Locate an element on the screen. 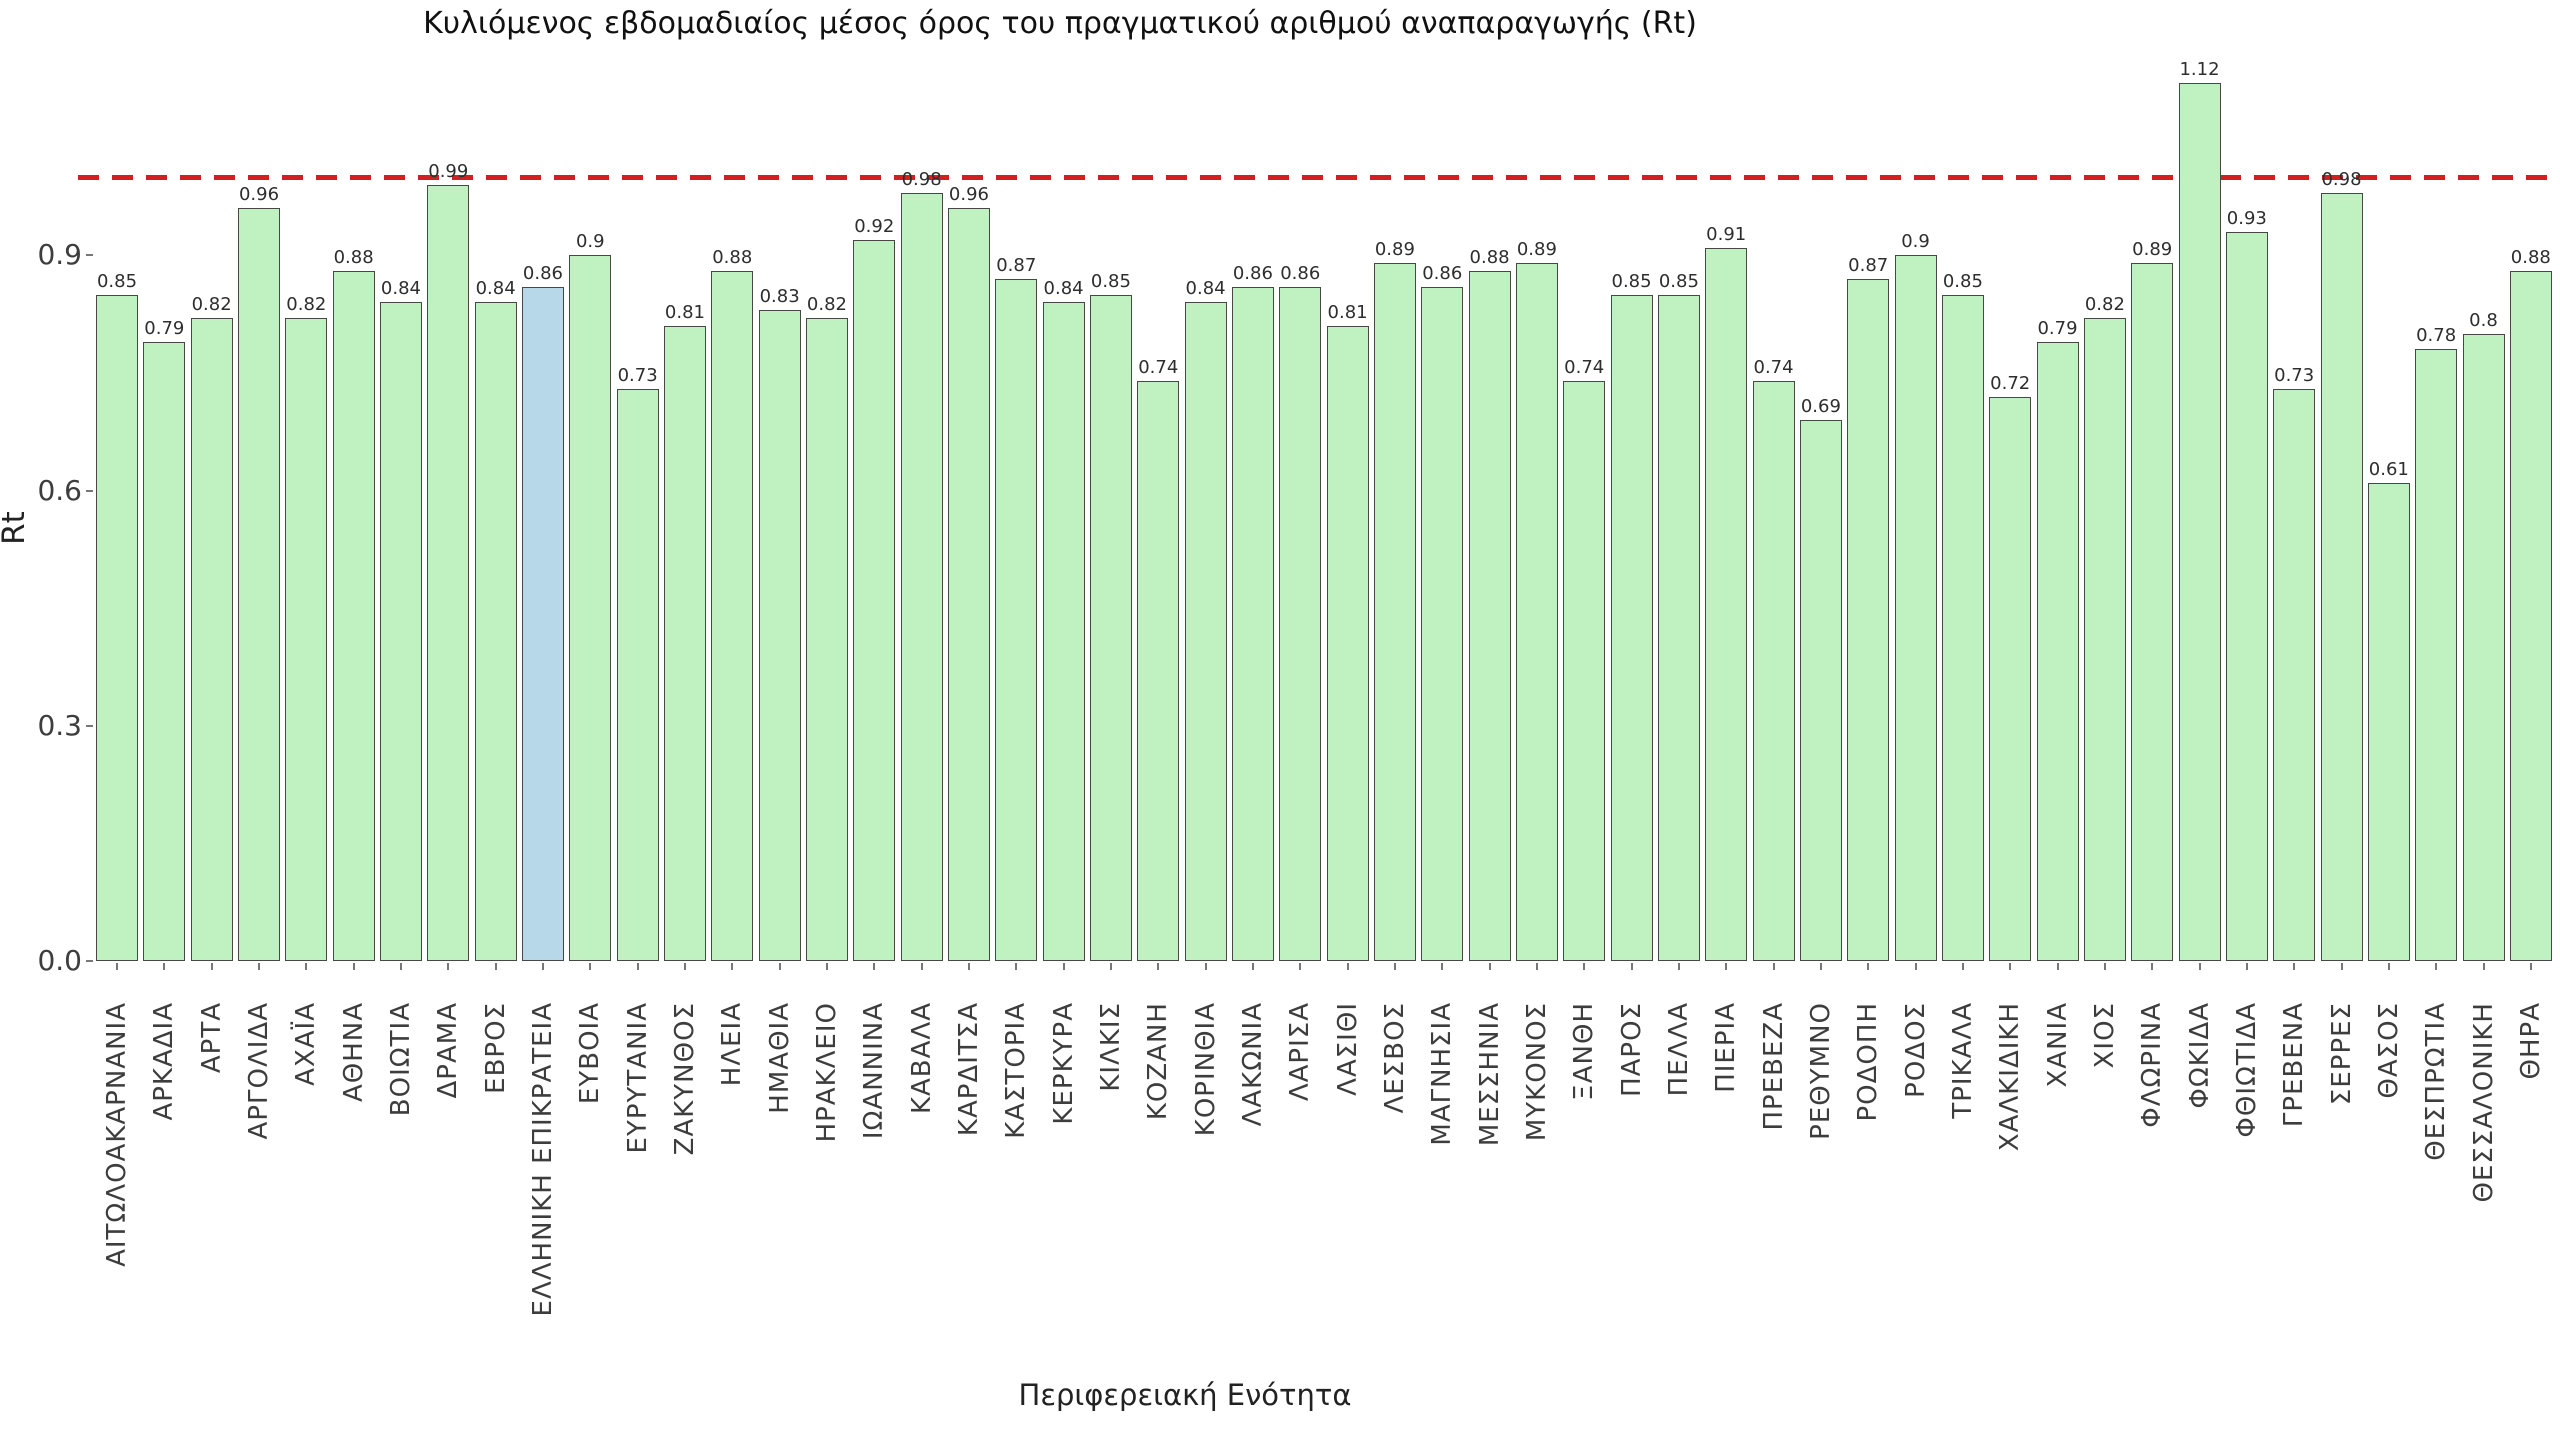  x-tick-label: ΧΑΝΙΑ is located at coordinates (2057, 1045).